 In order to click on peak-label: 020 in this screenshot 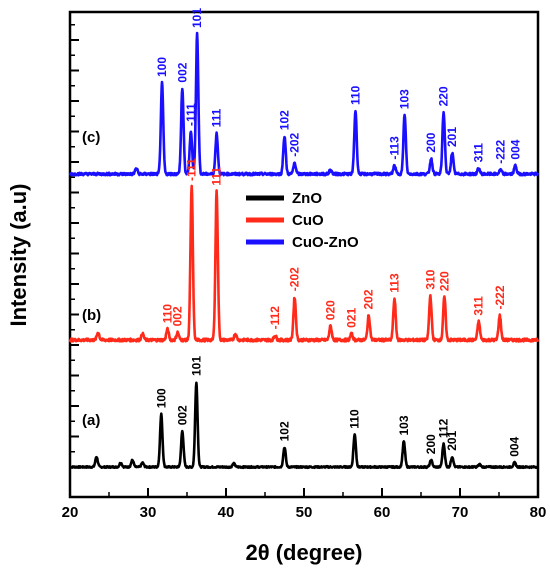, I will do `click(331, 310)`.